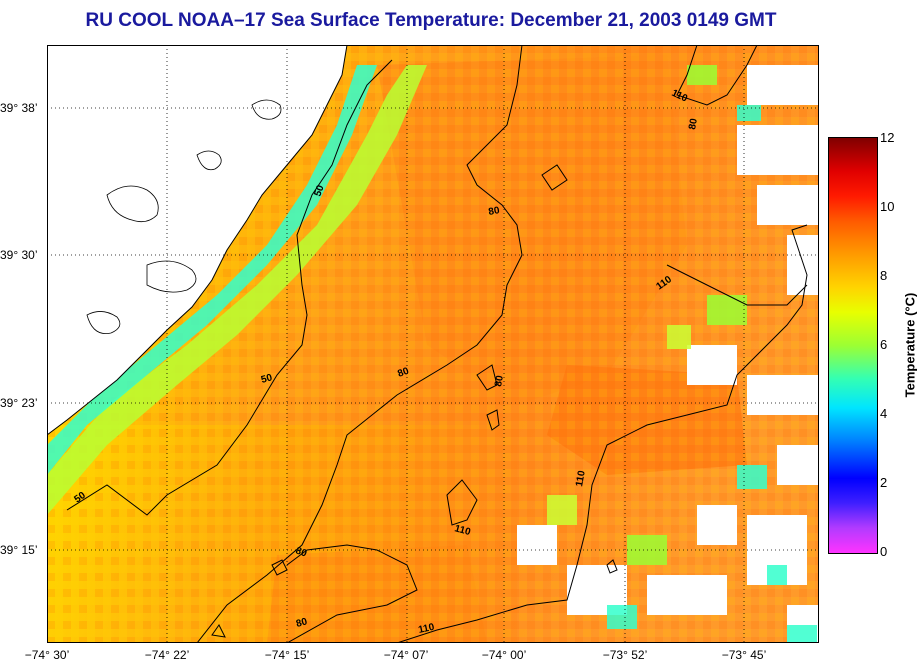 Image resolution: width=920 pixels, height=664 pixels. What do you see at coordinates (884, 413) in the screenshot?
I see `colorbar-tick: 4` at bounding box center [884, 413].